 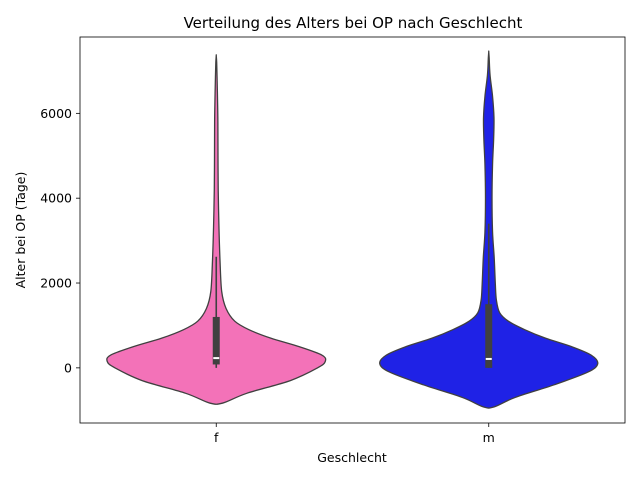 What do you see at coordinates (56, 113) in the screenshot?
I see `y-tick-label: 6000` at bounding box center [56, 113].